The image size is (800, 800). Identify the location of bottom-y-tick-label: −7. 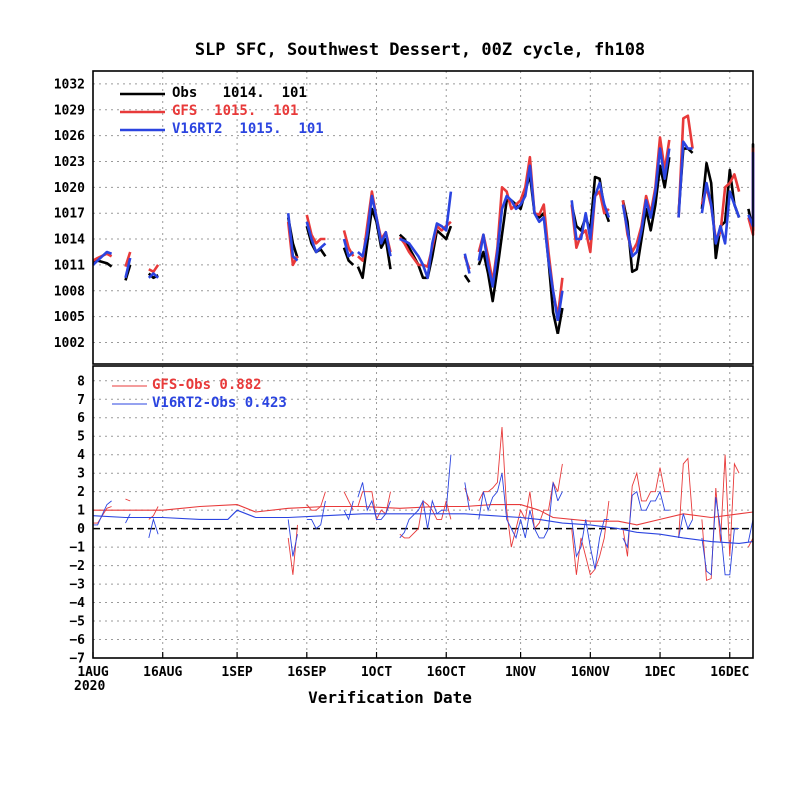
(77, 659).